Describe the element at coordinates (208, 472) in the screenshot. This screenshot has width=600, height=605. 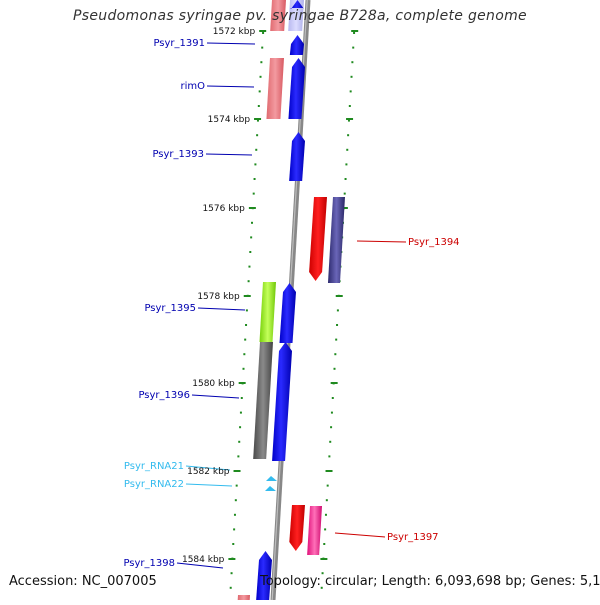
I see `kbp-tick-label: 1582 kbp` at that location.